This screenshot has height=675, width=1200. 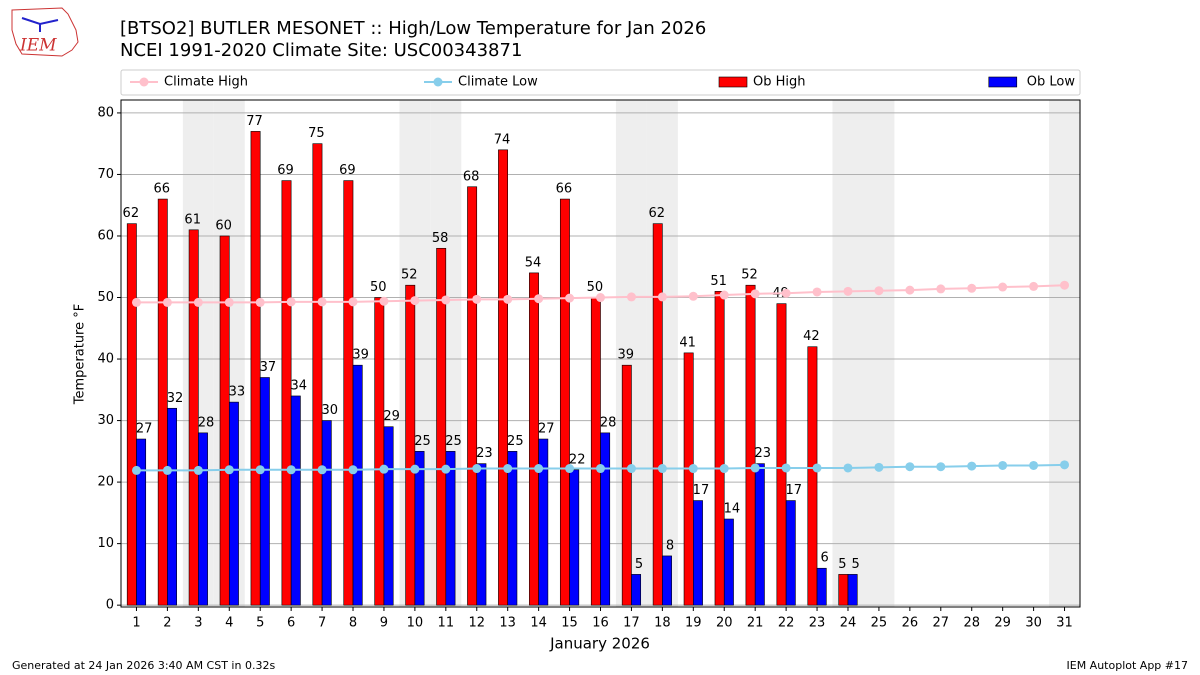 I want to click on data-label: 51, so click(x=718, y=281).